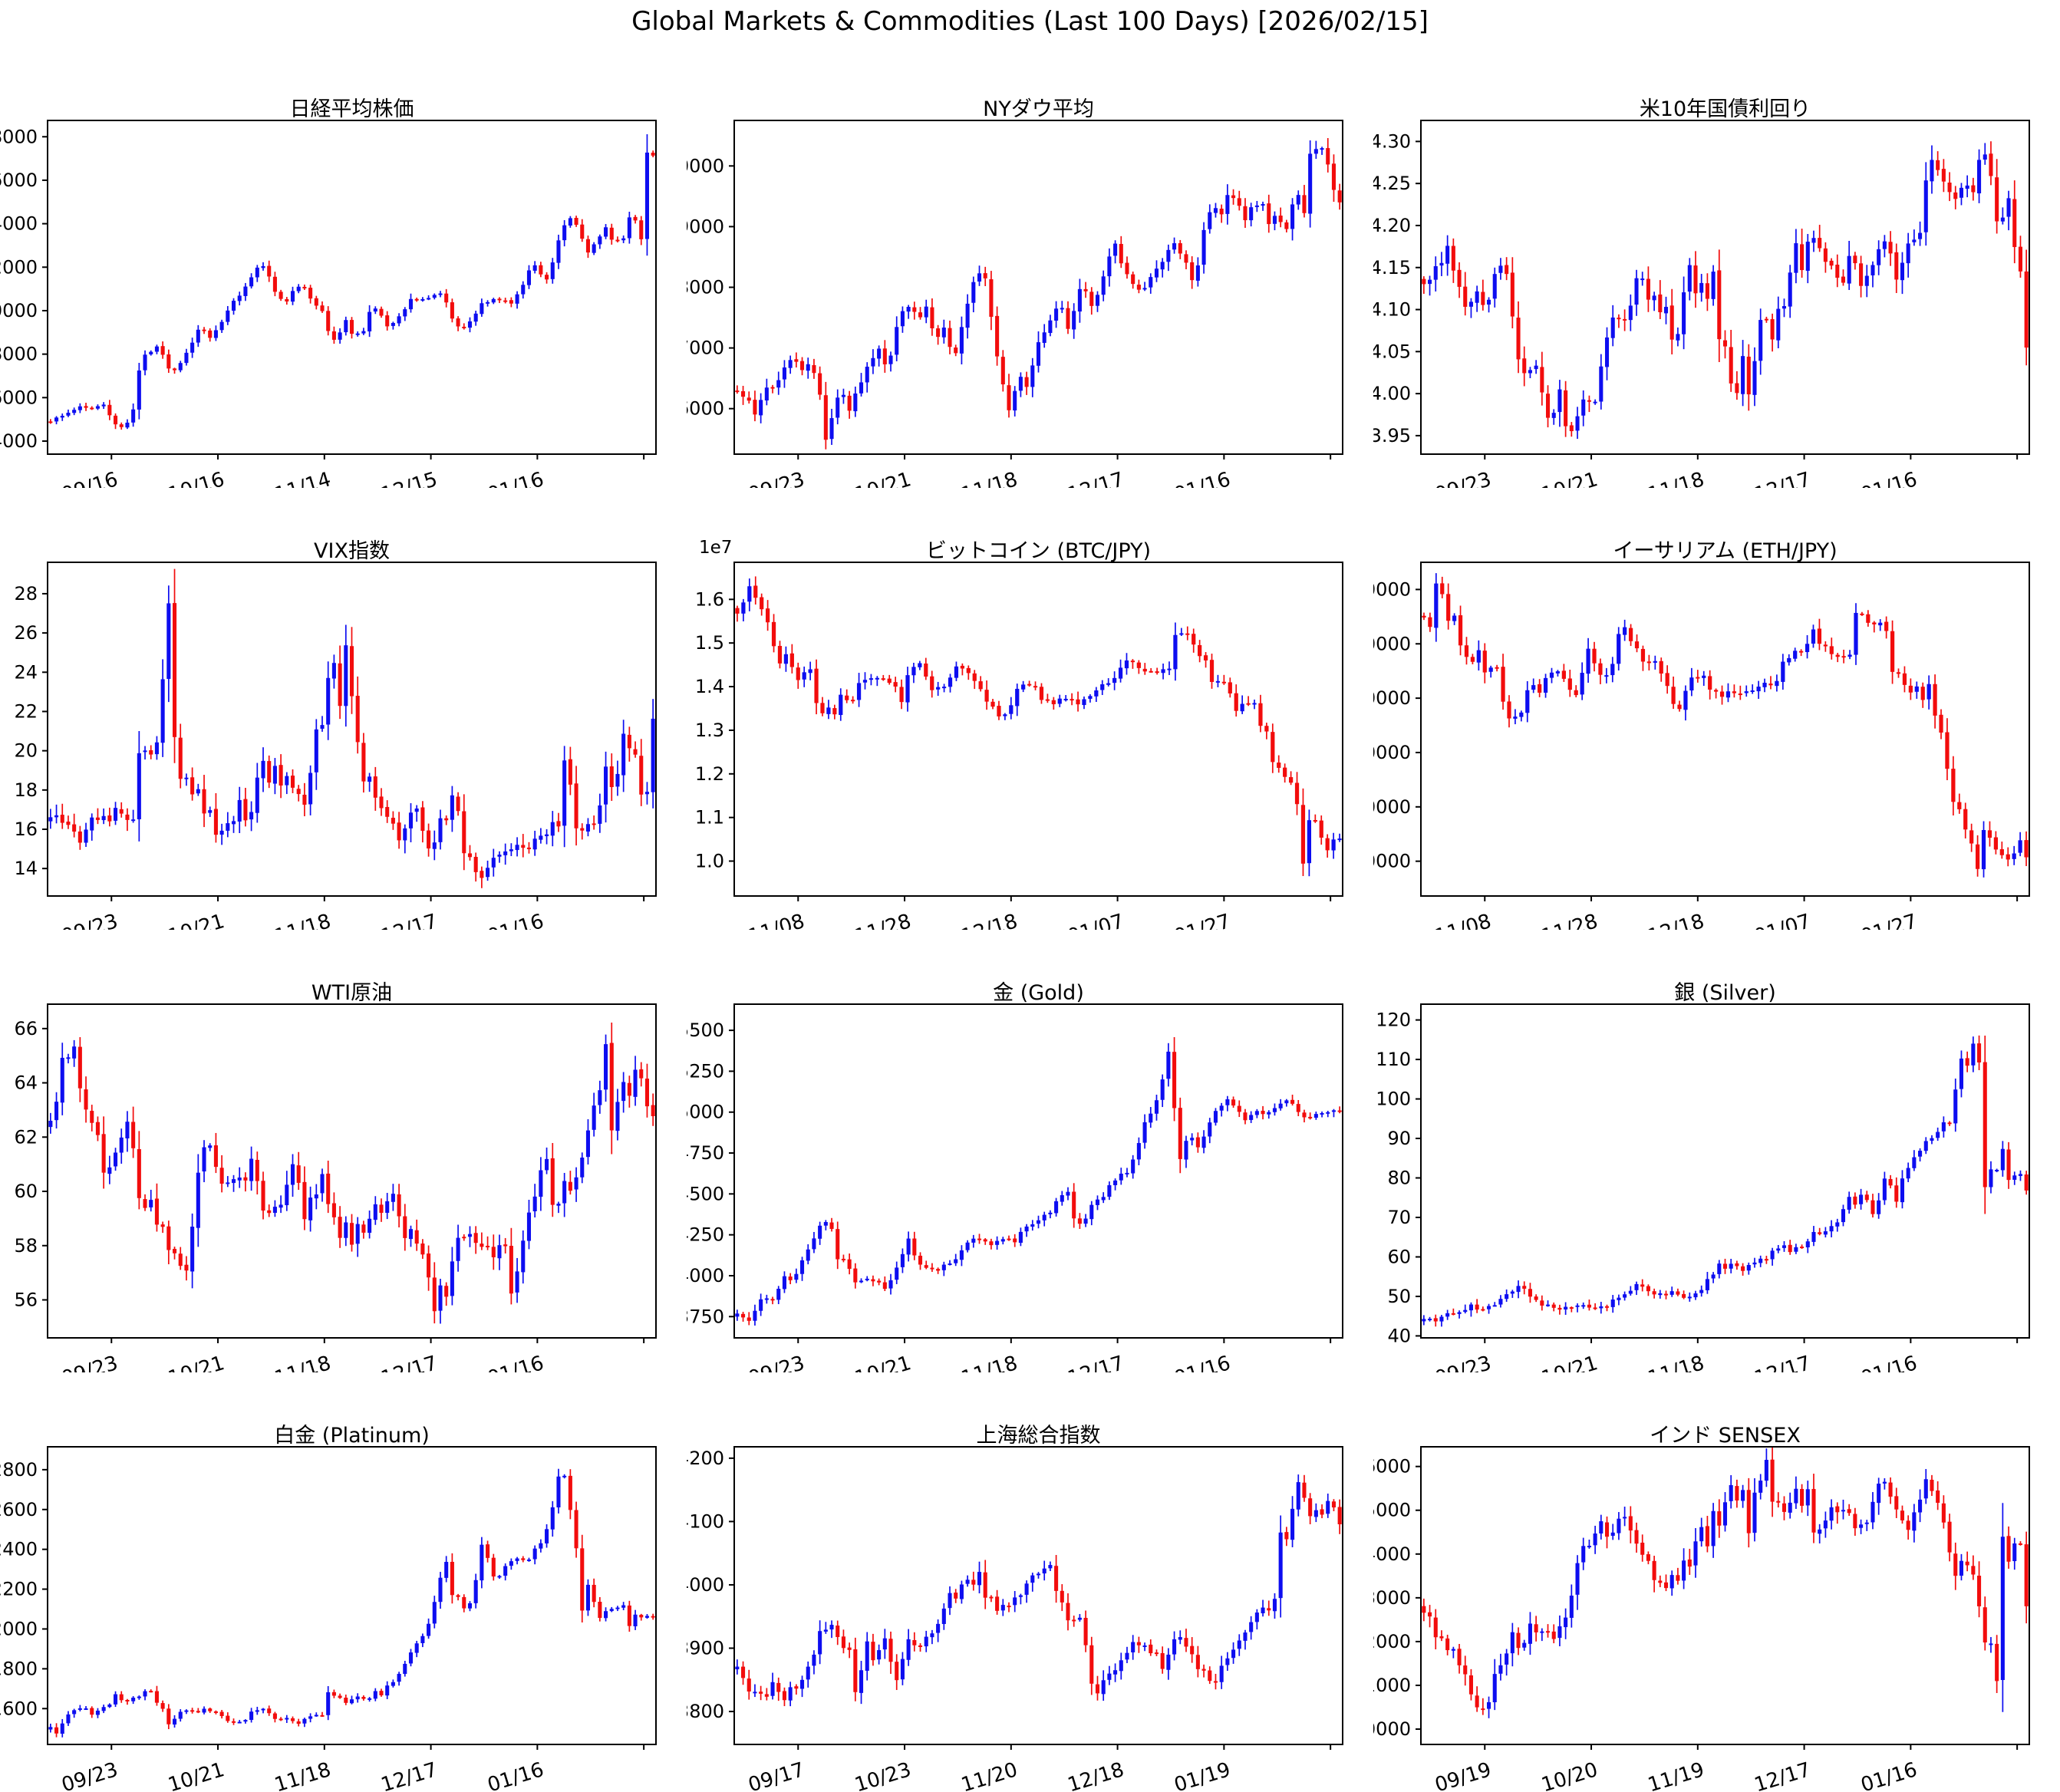 This screenshot has height=1792, width=2060. I want to click on svg-text: 4750, so click(705, 1153).